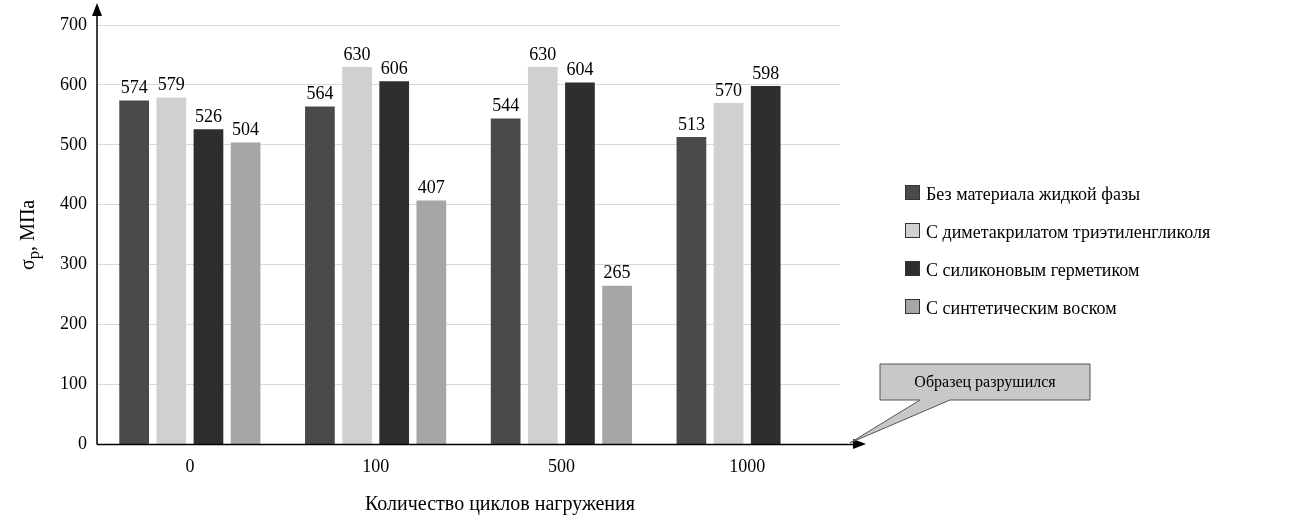 The width and height of the screenshot is (1307, 521). I want to click on x-tick-label: 500, so click(561, 465).